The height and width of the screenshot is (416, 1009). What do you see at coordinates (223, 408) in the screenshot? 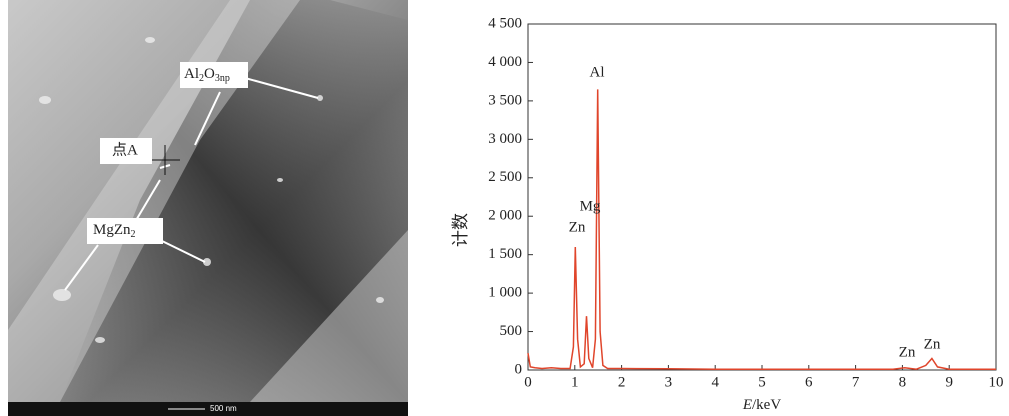
I see `scale-bar-label: 500 nm` at bounding box center [223, 408].